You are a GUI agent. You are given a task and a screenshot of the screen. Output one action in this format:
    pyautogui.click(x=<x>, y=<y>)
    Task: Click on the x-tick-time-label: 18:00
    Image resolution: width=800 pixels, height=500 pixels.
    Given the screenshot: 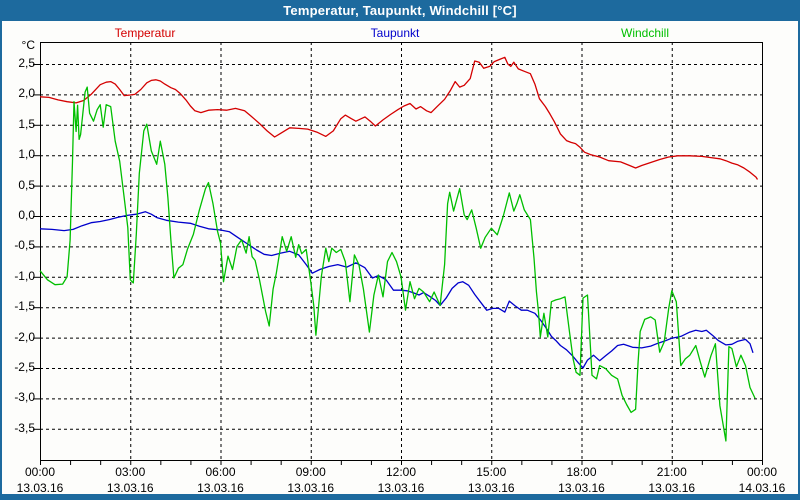 What is the action you would take?
    pyautogui.click(x=581, y=472)
    